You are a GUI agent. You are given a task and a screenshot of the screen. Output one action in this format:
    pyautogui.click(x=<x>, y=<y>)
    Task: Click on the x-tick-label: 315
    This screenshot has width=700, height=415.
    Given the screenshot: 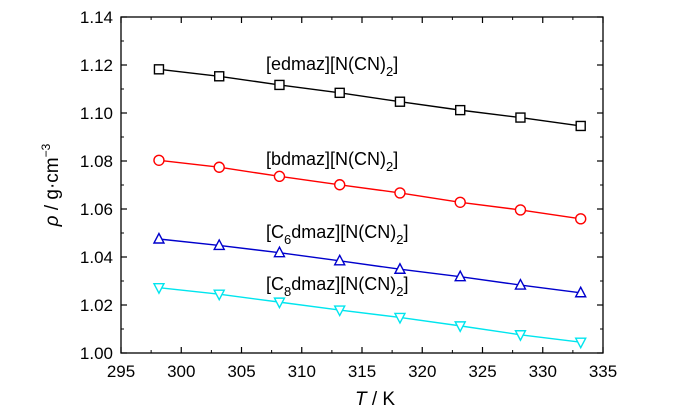 What is the action you would take?
    pyautogui.click(x=362, y=371)
    